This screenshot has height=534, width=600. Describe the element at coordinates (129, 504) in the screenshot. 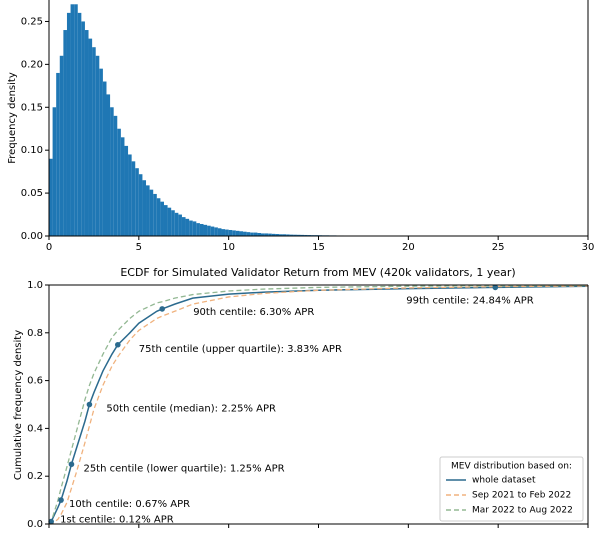

I see `annotation: 10th centile: 0.67% APR` at that location.